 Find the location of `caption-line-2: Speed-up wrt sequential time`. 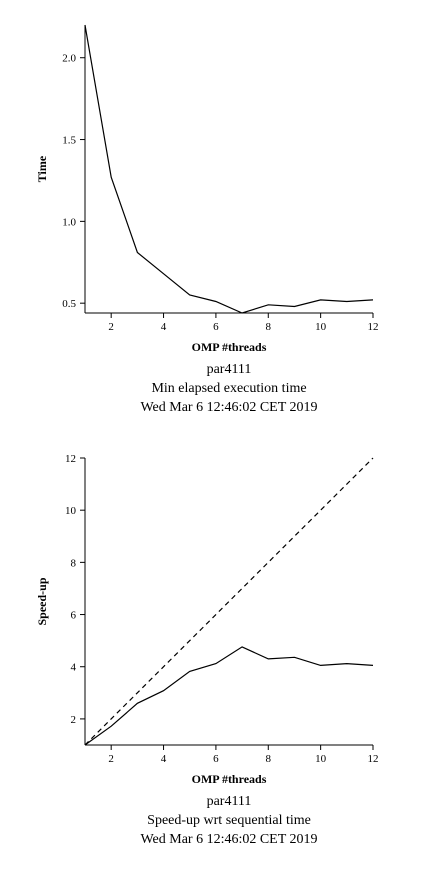

caption-line-2: Speed-up wrt sequential time is located at coordinates (229, 820).